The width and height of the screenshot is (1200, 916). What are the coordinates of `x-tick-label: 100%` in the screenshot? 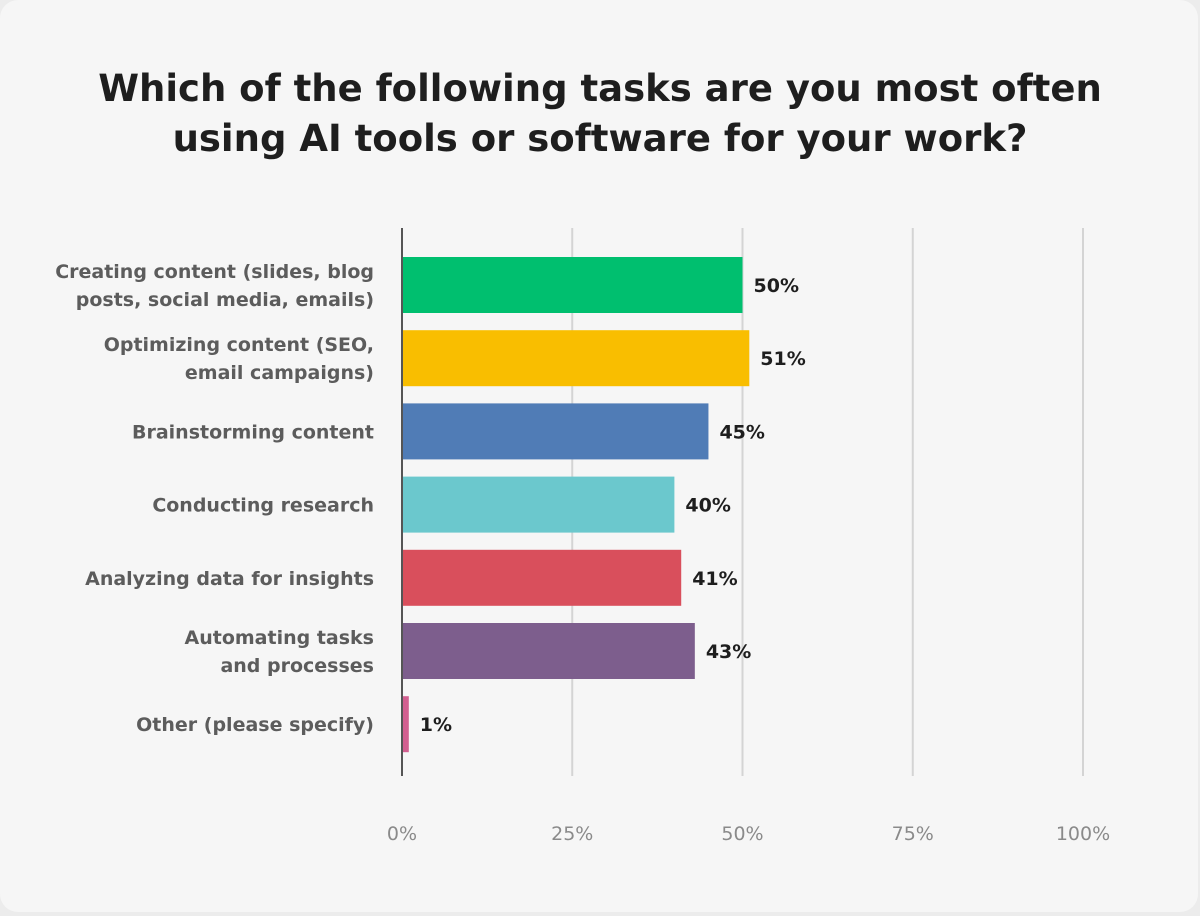 It's located at (1083, 834).